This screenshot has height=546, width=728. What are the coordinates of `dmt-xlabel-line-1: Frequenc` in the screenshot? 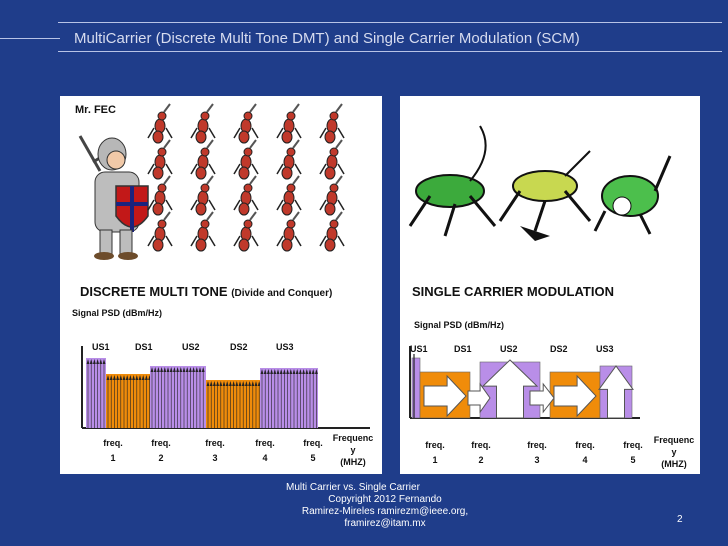 It's located at (353, 438).